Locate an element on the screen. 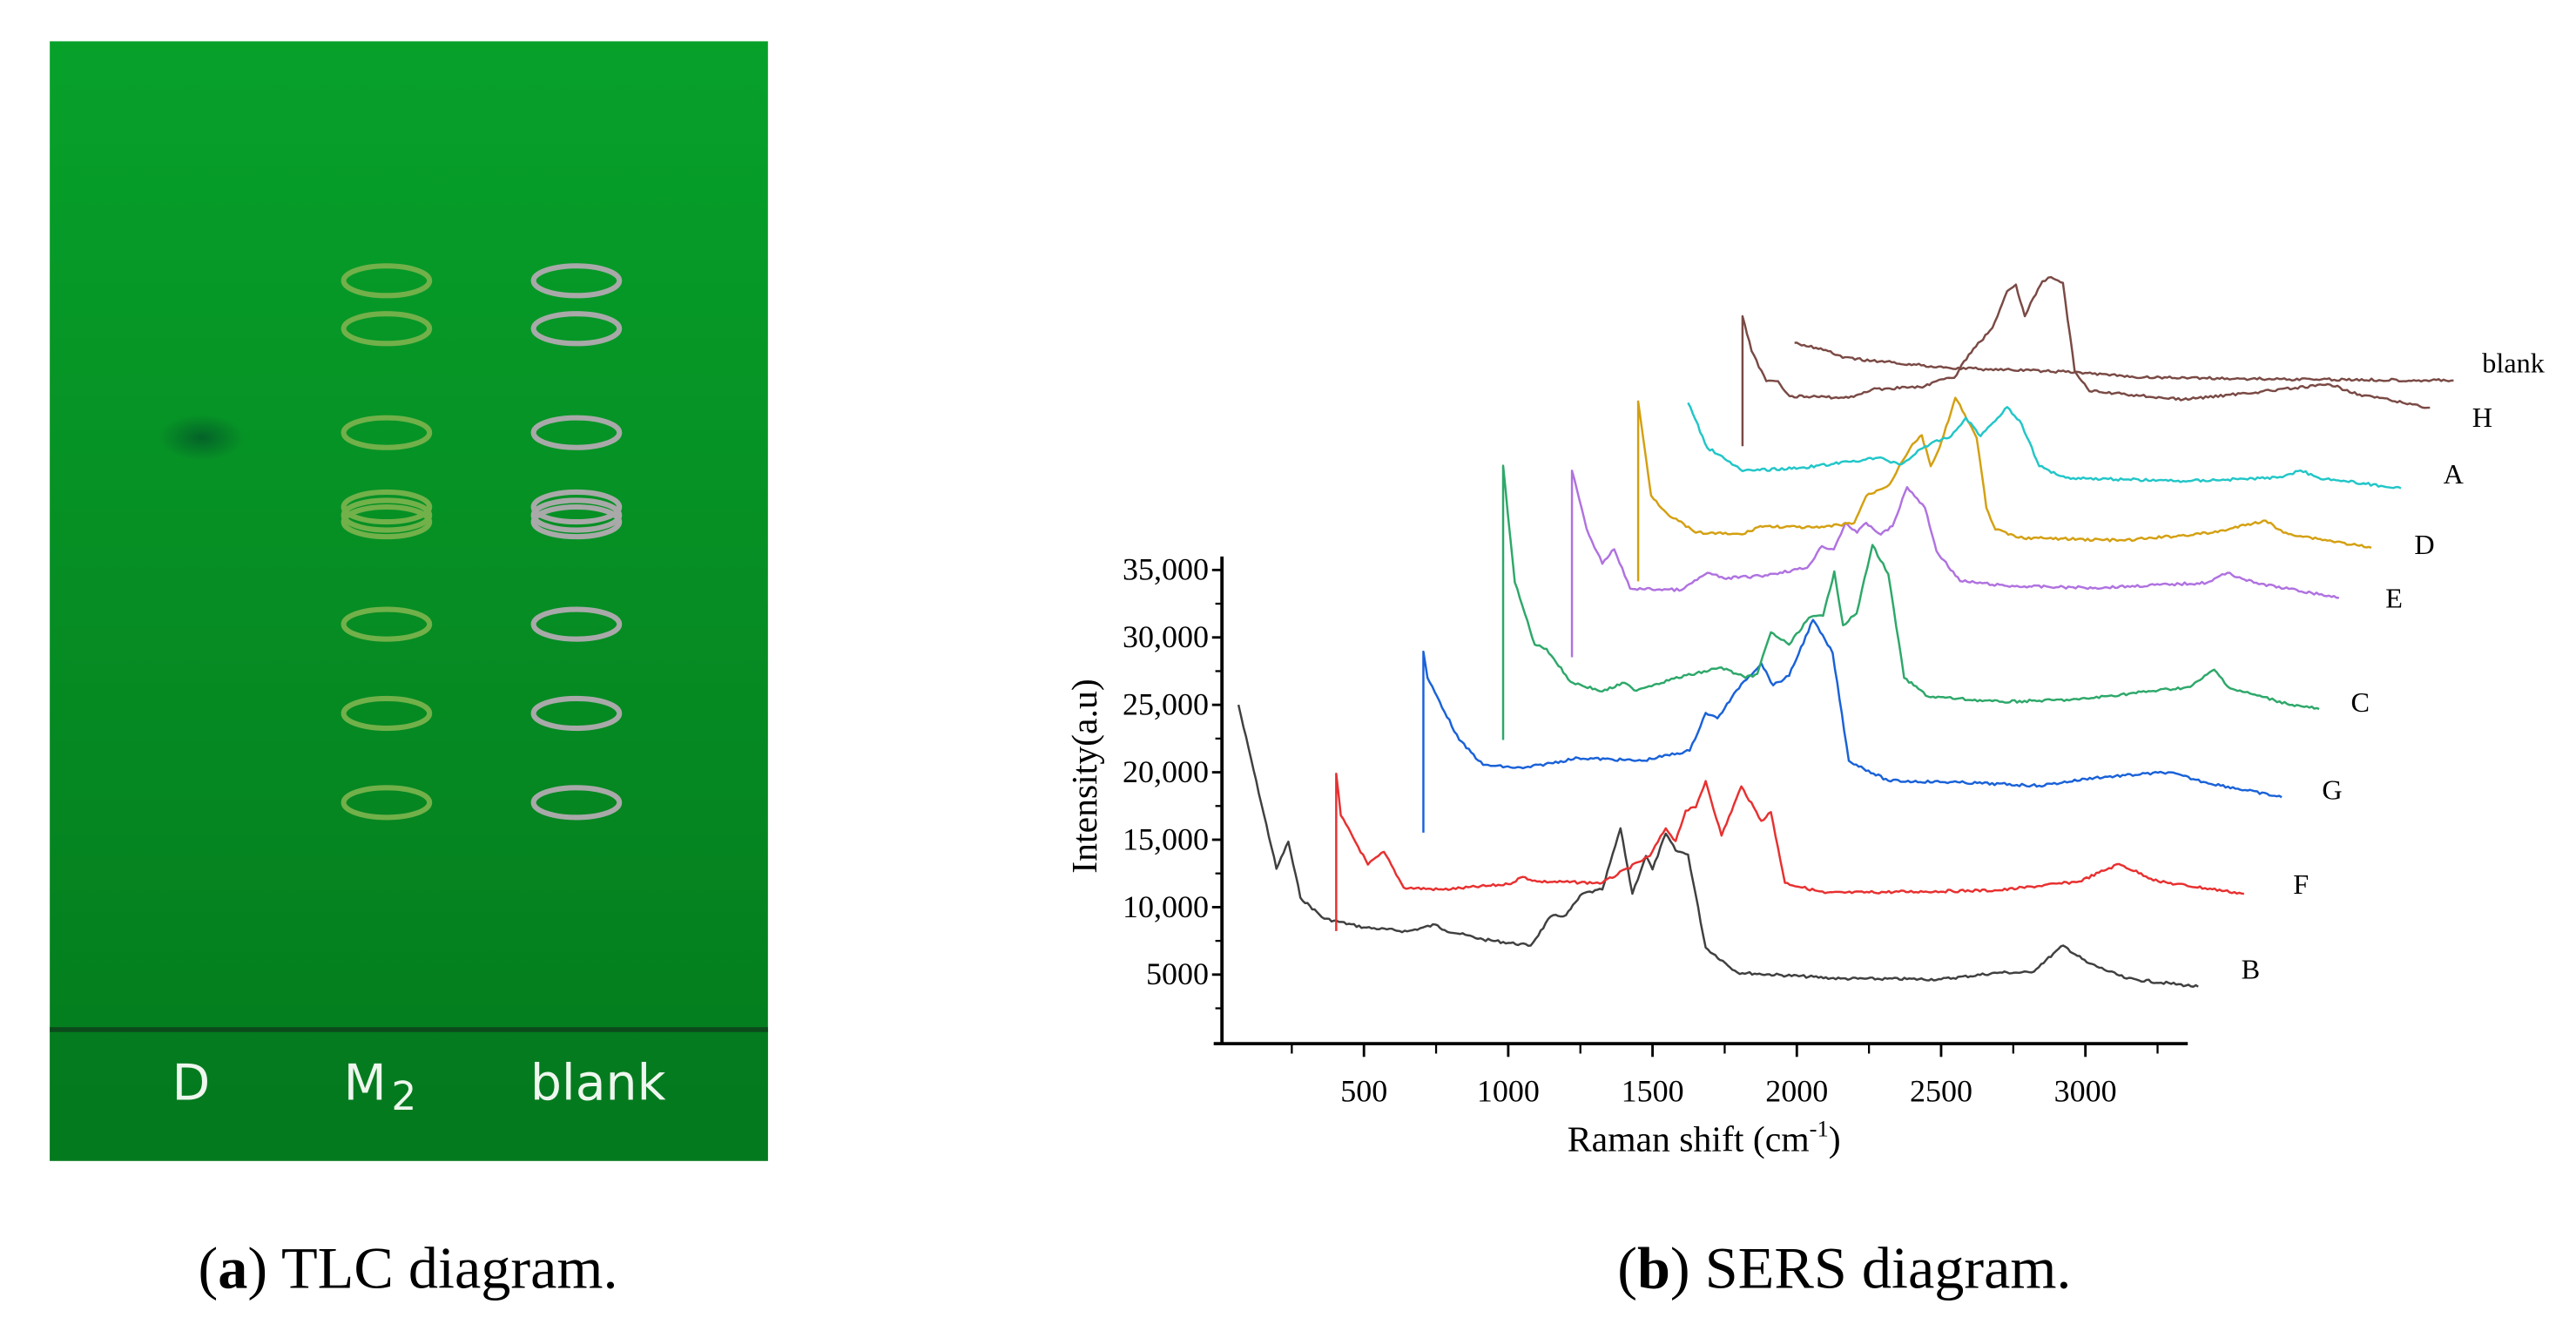 The width and height of the screenshot is (2576, 1331). tlc-lane-label-blank: blank is located at coordinates (598, 1083).